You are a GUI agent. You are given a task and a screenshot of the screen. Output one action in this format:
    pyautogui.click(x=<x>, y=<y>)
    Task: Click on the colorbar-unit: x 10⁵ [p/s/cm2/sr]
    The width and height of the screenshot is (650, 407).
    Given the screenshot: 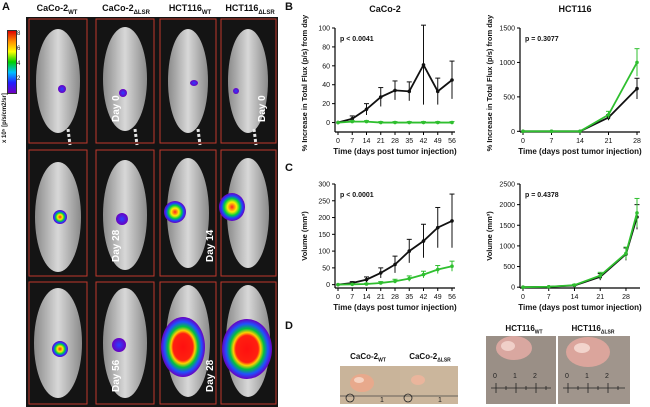 What is the action you would take?
    pyautogui.click(x=5, y=118)
    